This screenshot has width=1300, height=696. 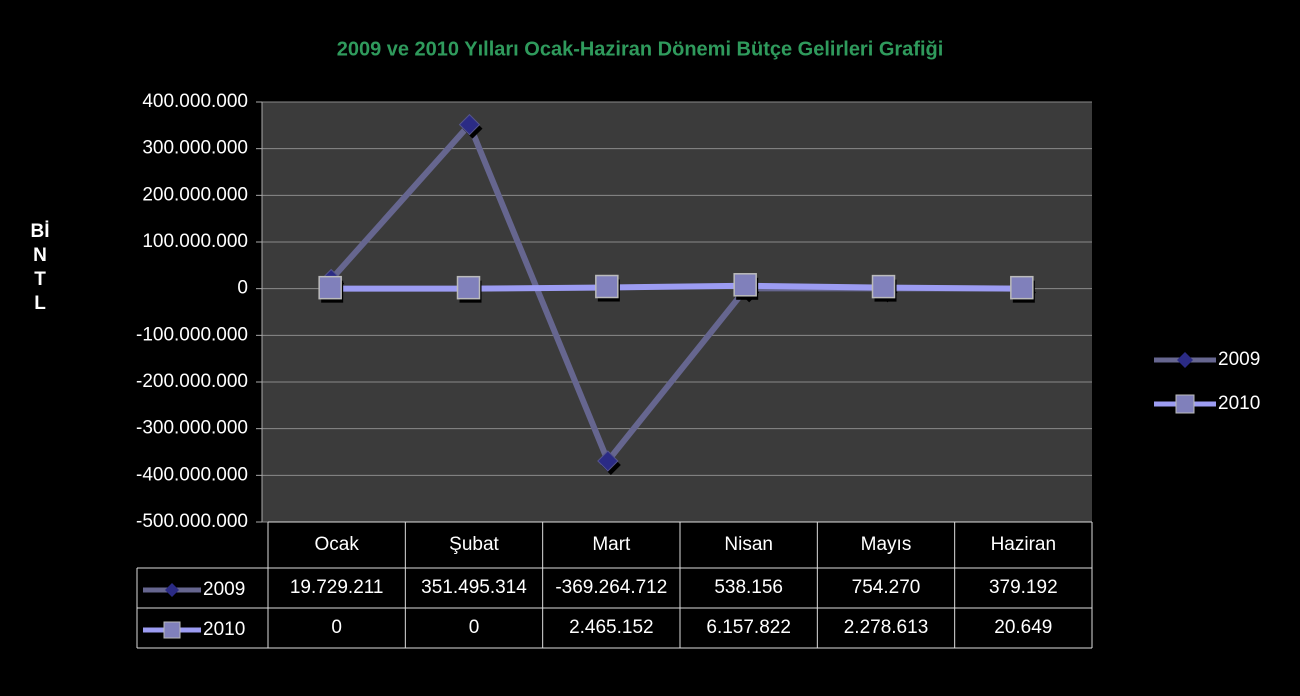 I want to click on y-tick-label: 100.000.000, so click(x=195, y=241).